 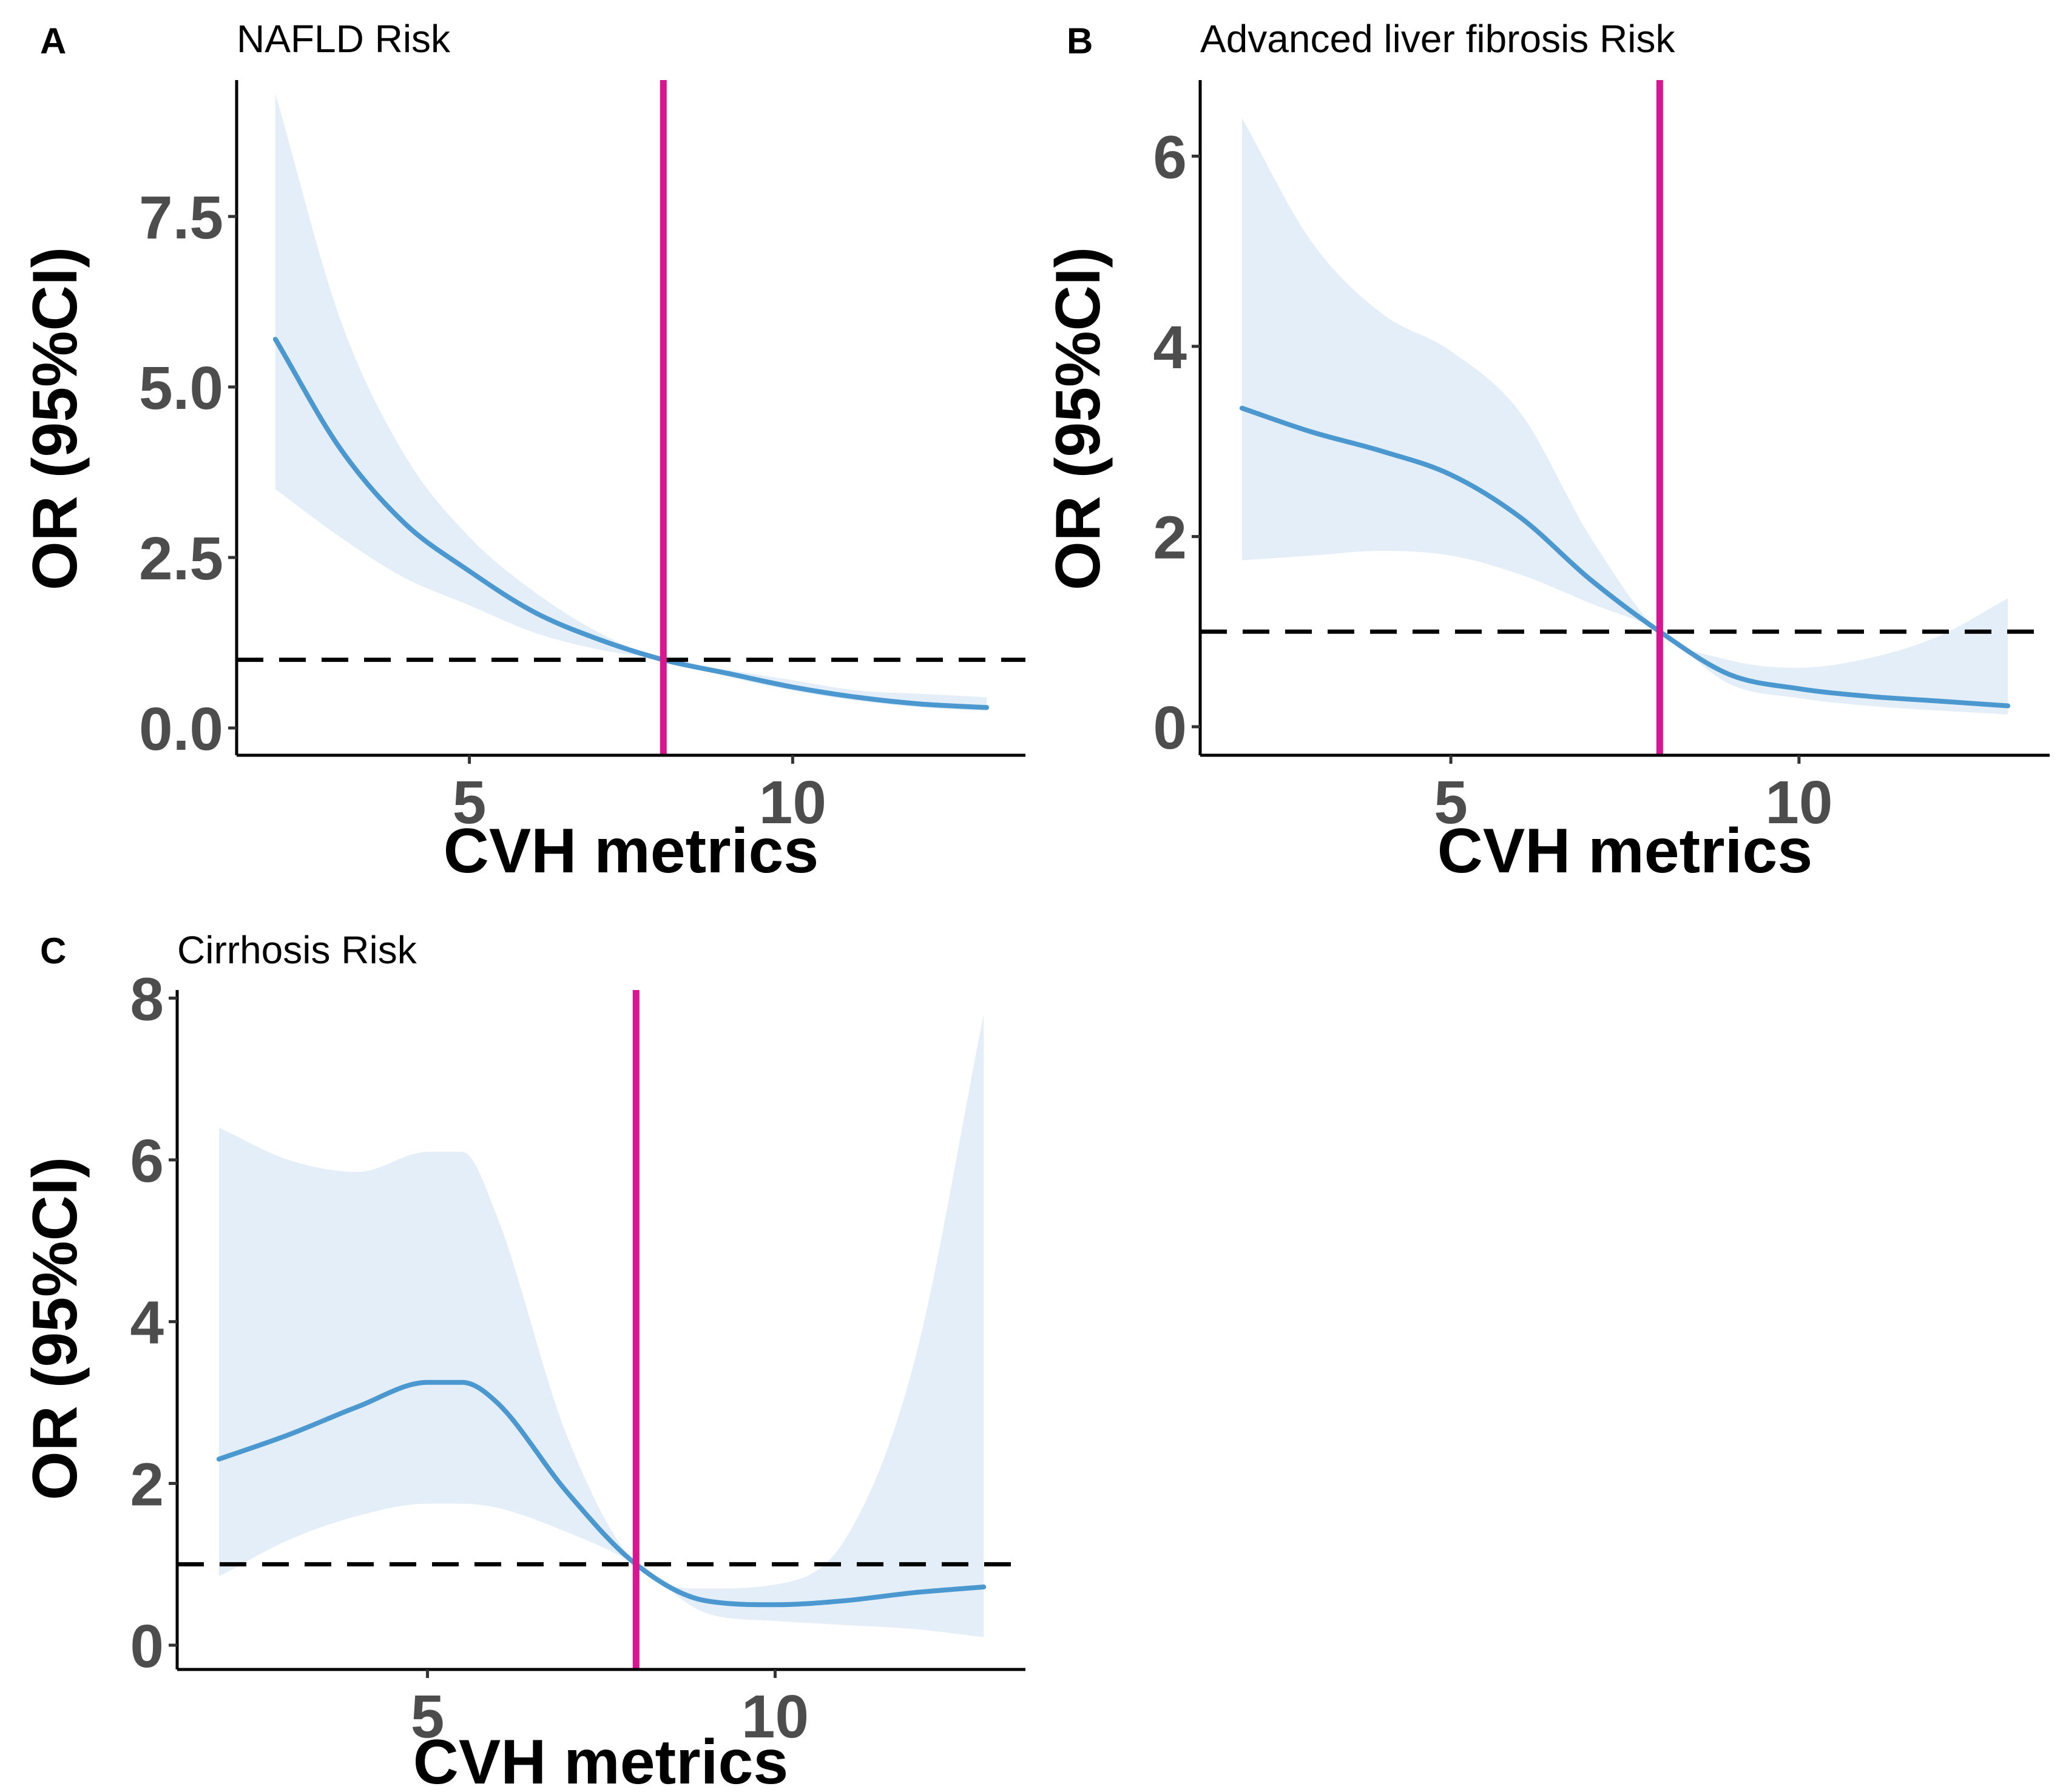 What do you see at coordinates (181, 388) in the screenshot?
I see `y-tick-label: 5.0` at bounding box center [181, 388].